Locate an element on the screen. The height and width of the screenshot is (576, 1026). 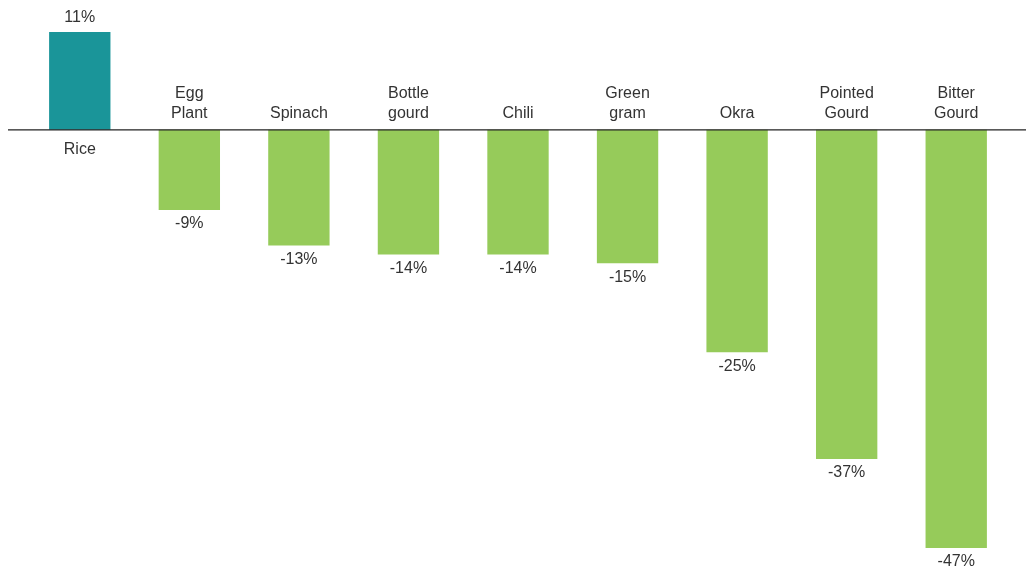
data-label: 11% is located at coordinates (80, 17).